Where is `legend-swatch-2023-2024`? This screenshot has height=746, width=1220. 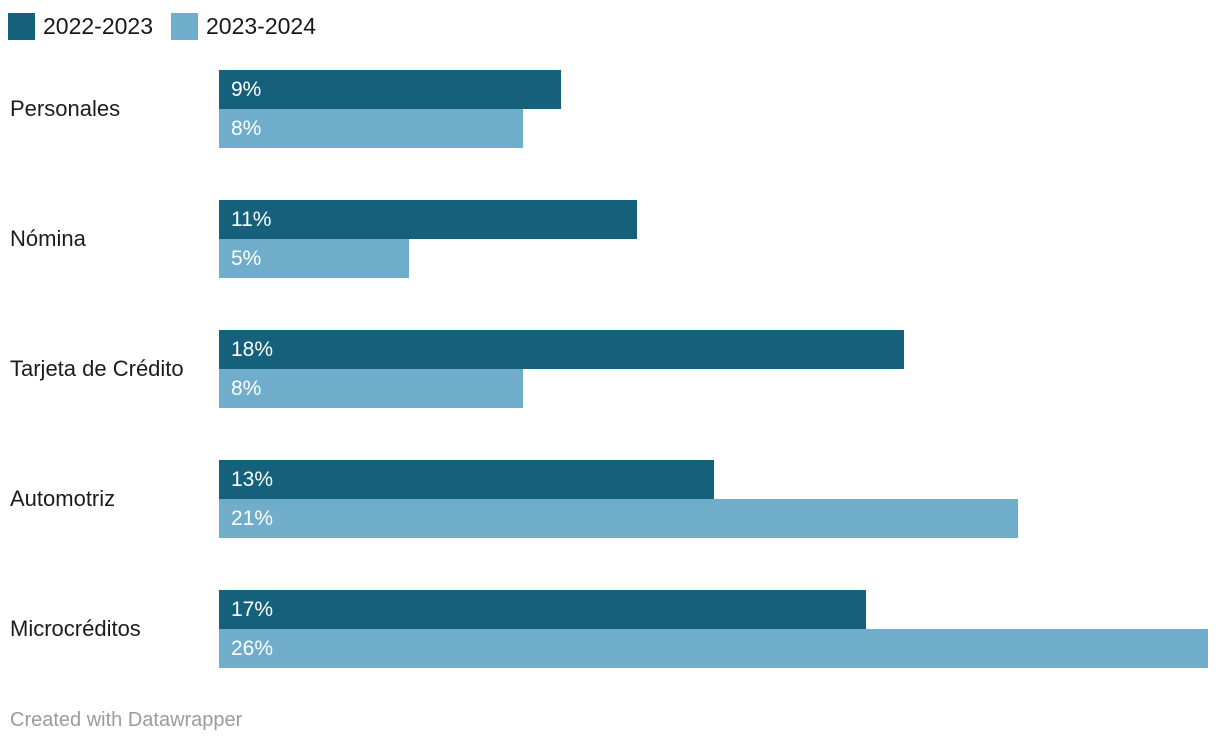
legend-swatch-2023-2024 is located at coordinates (184, 26).